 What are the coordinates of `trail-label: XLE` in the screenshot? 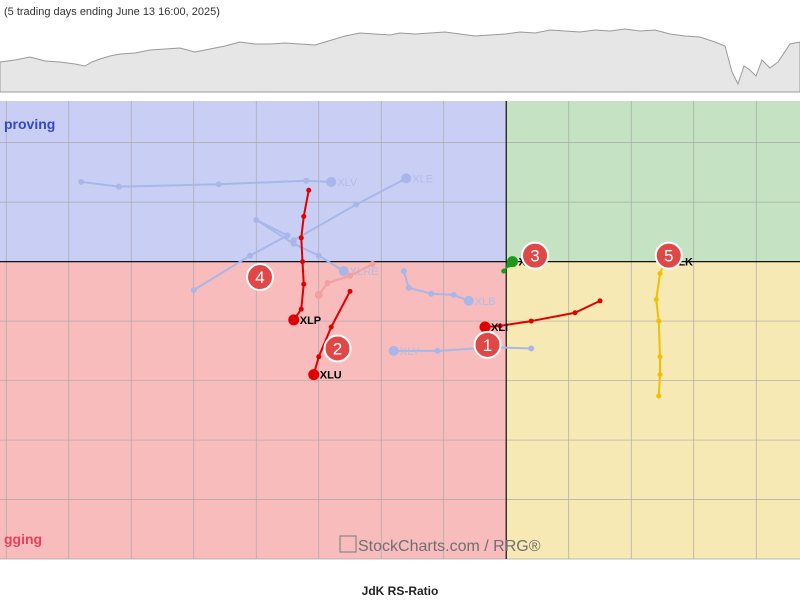 It's located at (422, 179).